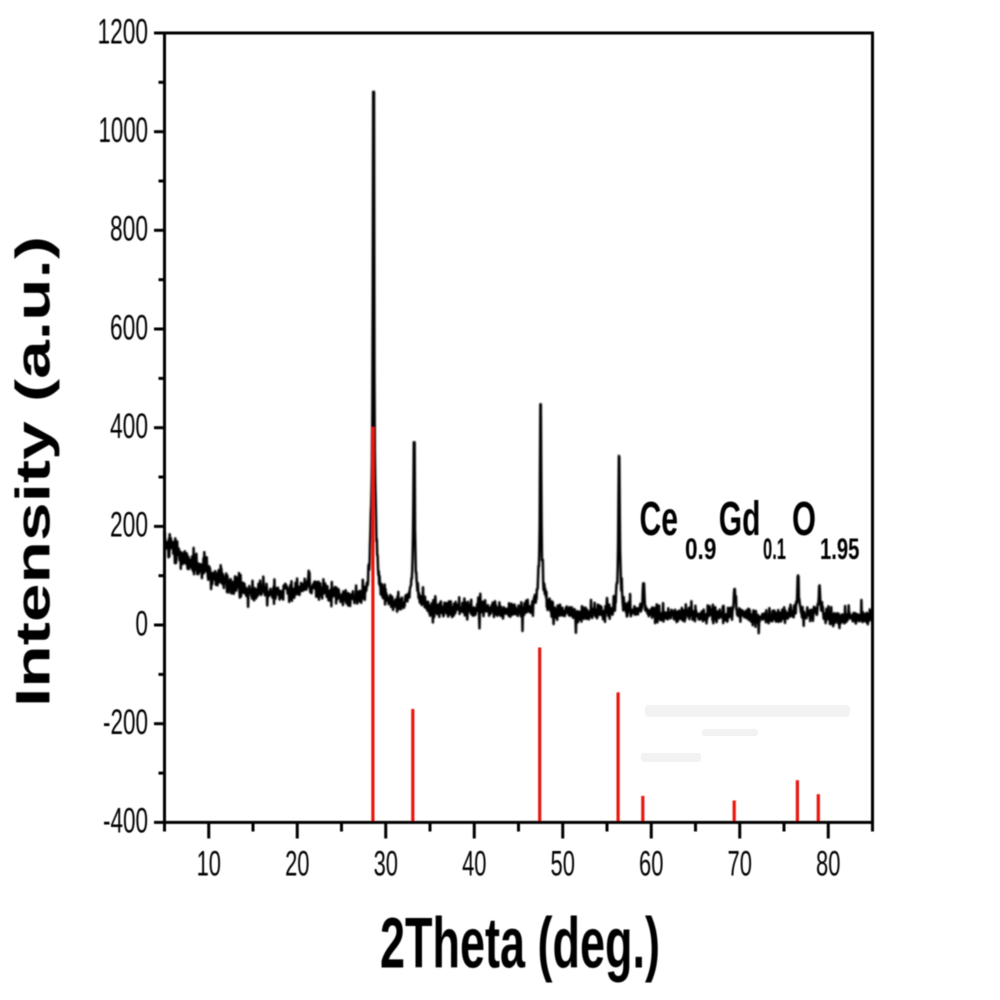 The width and height of the screenshot is (1000, 1000). What do you see at coordinates (740, 864) in the screenshot?
I see `svg-text: 70` at bounding box center [740, 864].